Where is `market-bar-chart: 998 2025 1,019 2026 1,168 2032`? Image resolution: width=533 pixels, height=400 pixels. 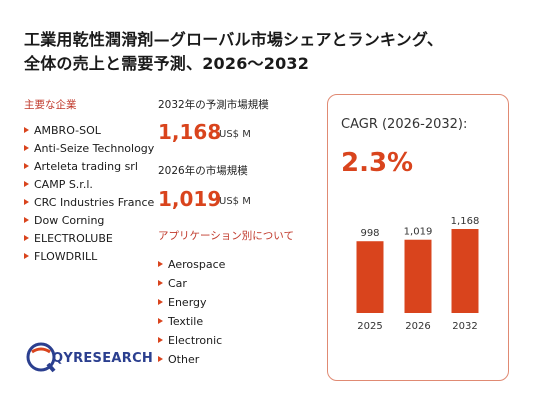
market-bar-chart: 998 2025 1,019 2026 1,168 2032 is located at coordinates (418, 274).